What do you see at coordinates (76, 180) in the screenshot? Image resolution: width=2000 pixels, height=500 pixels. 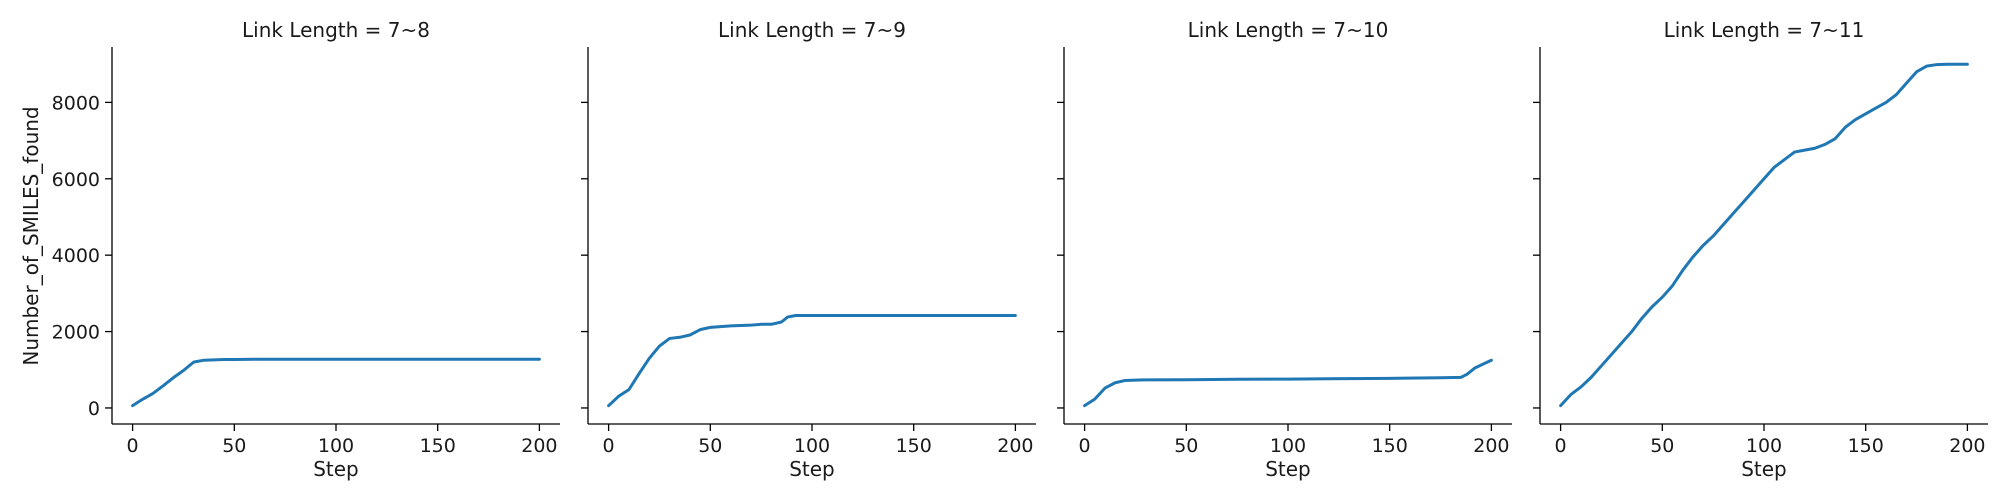 I see `y-tick-label: 6000` at bounding box center [76, 180].